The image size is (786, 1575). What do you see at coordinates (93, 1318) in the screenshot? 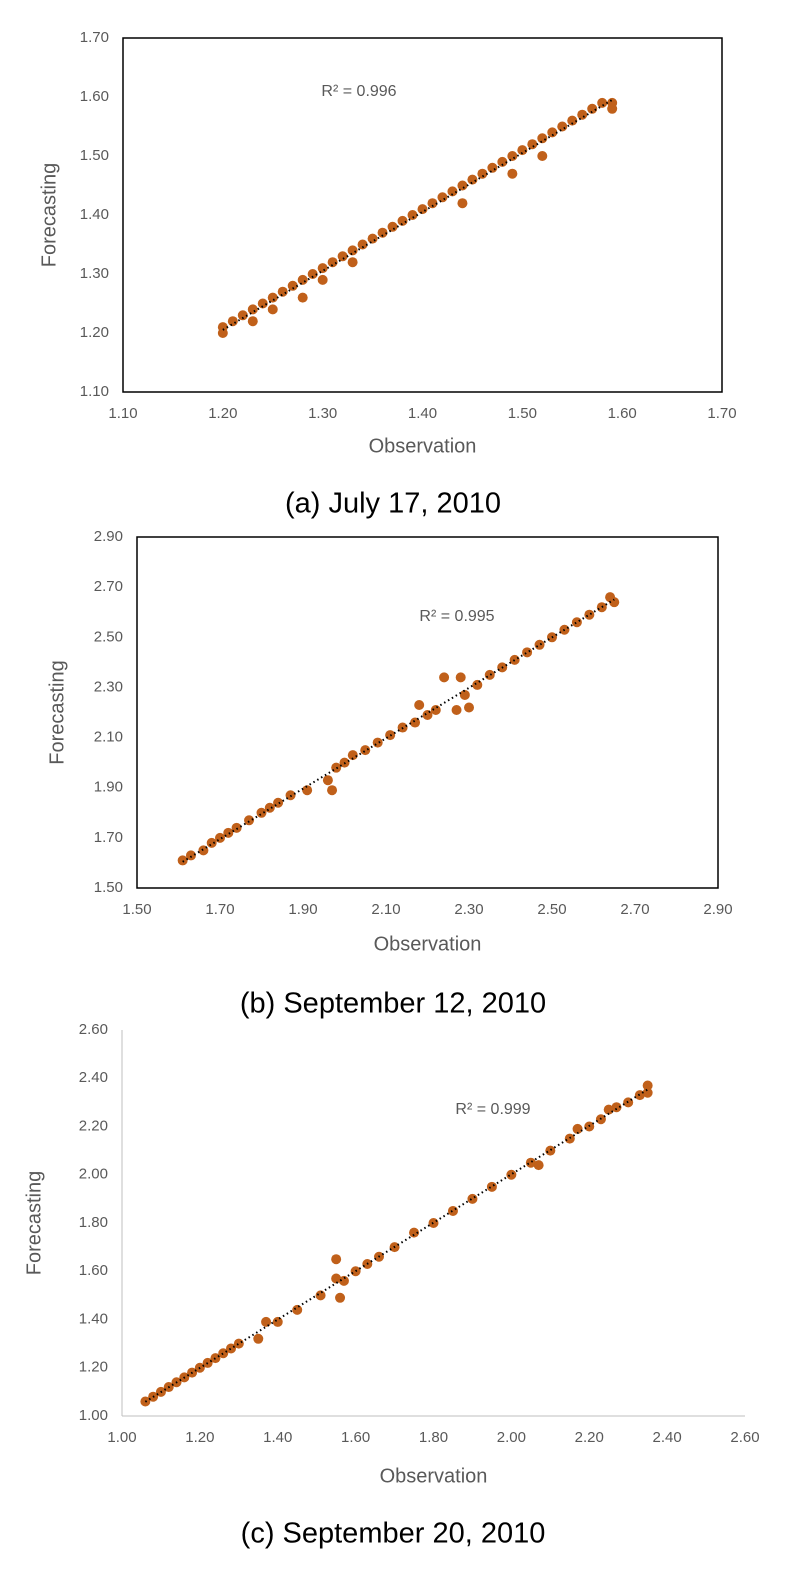
I see `y-tick-label: 1.40` at bounding box center [93, 1318].